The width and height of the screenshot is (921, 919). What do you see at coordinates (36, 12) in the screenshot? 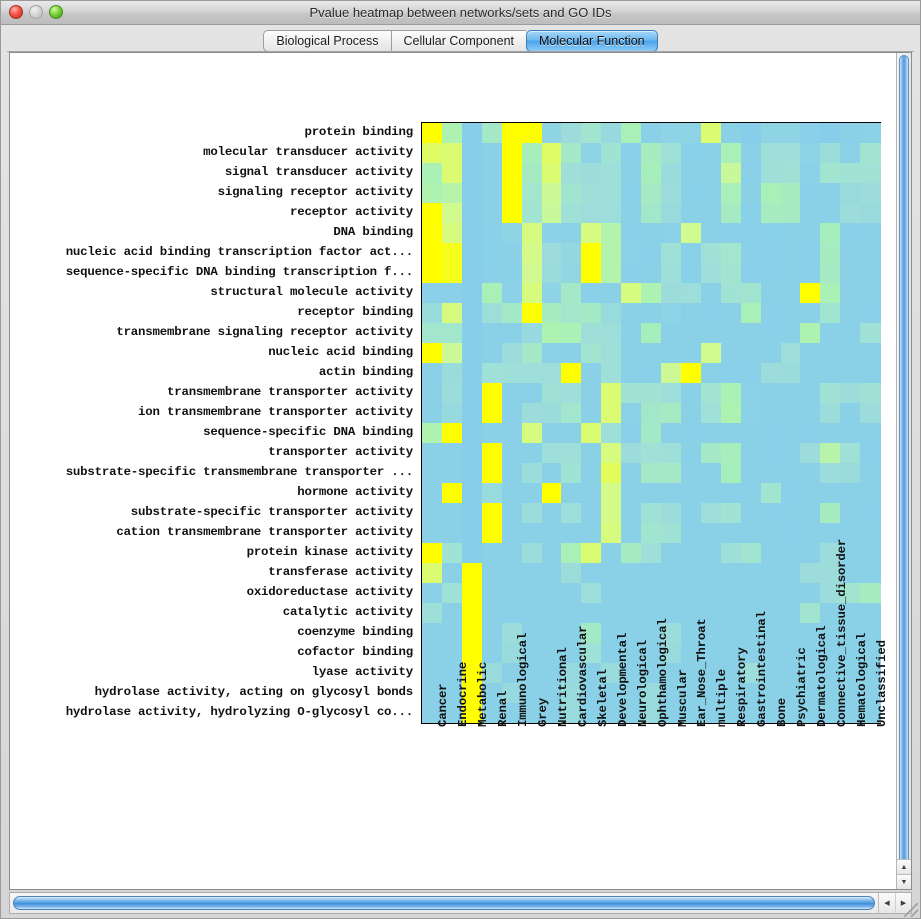
I see `minimize-button` at bounding box center [36, 12].